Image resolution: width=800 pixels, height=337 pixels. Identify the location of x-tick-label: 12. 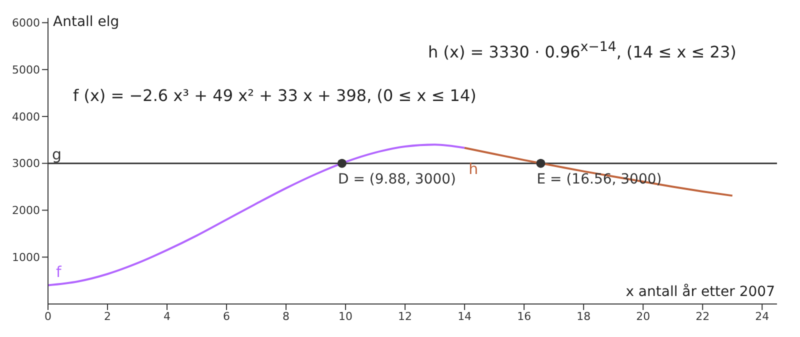
(405, 316).